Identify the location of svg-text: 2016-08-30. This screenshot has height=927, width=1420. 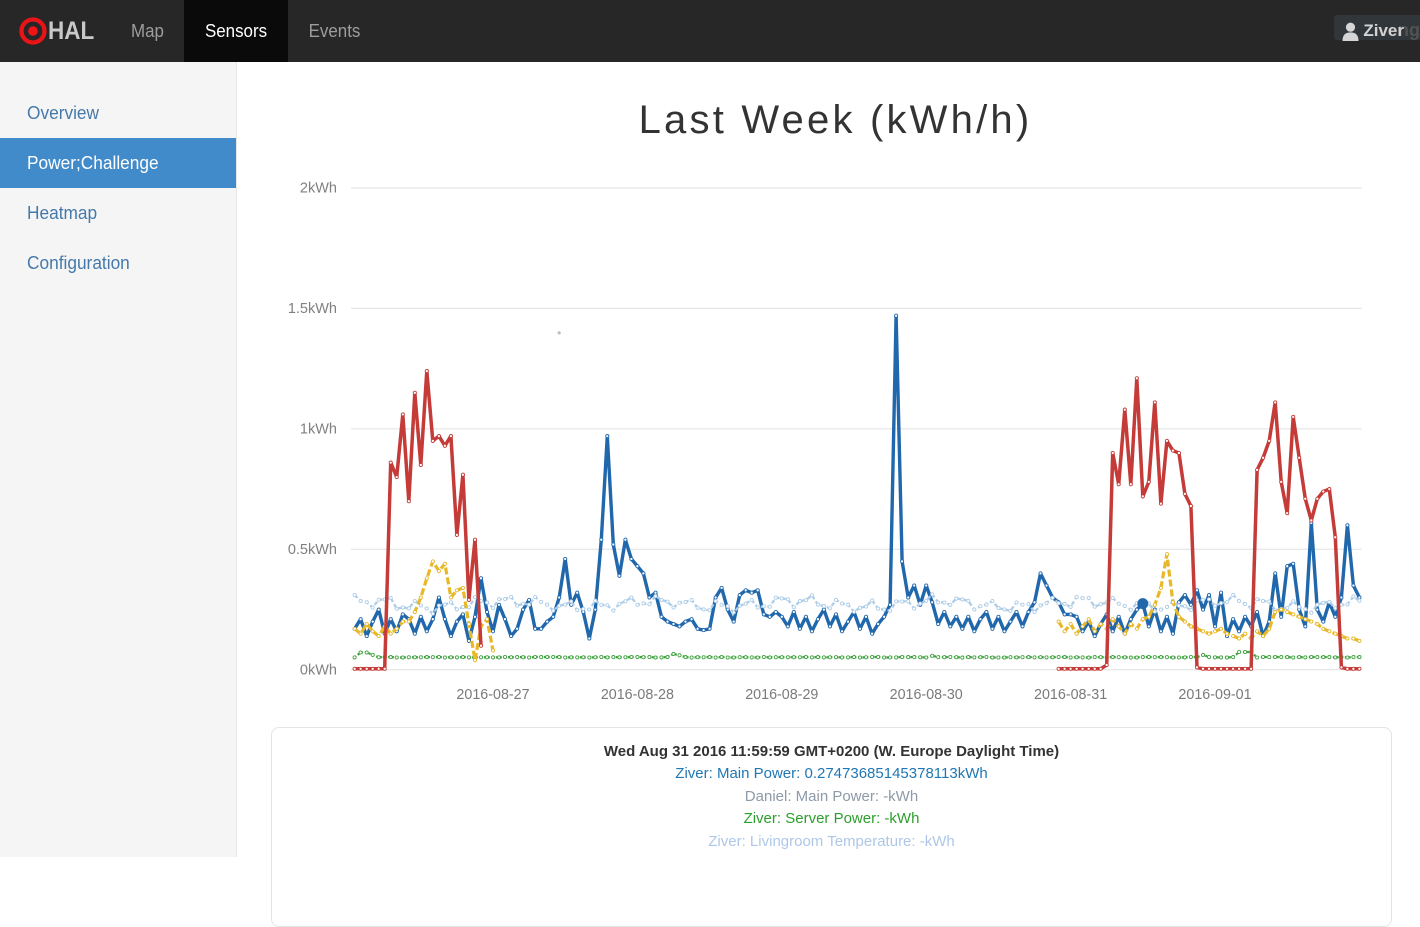
(926, 695).